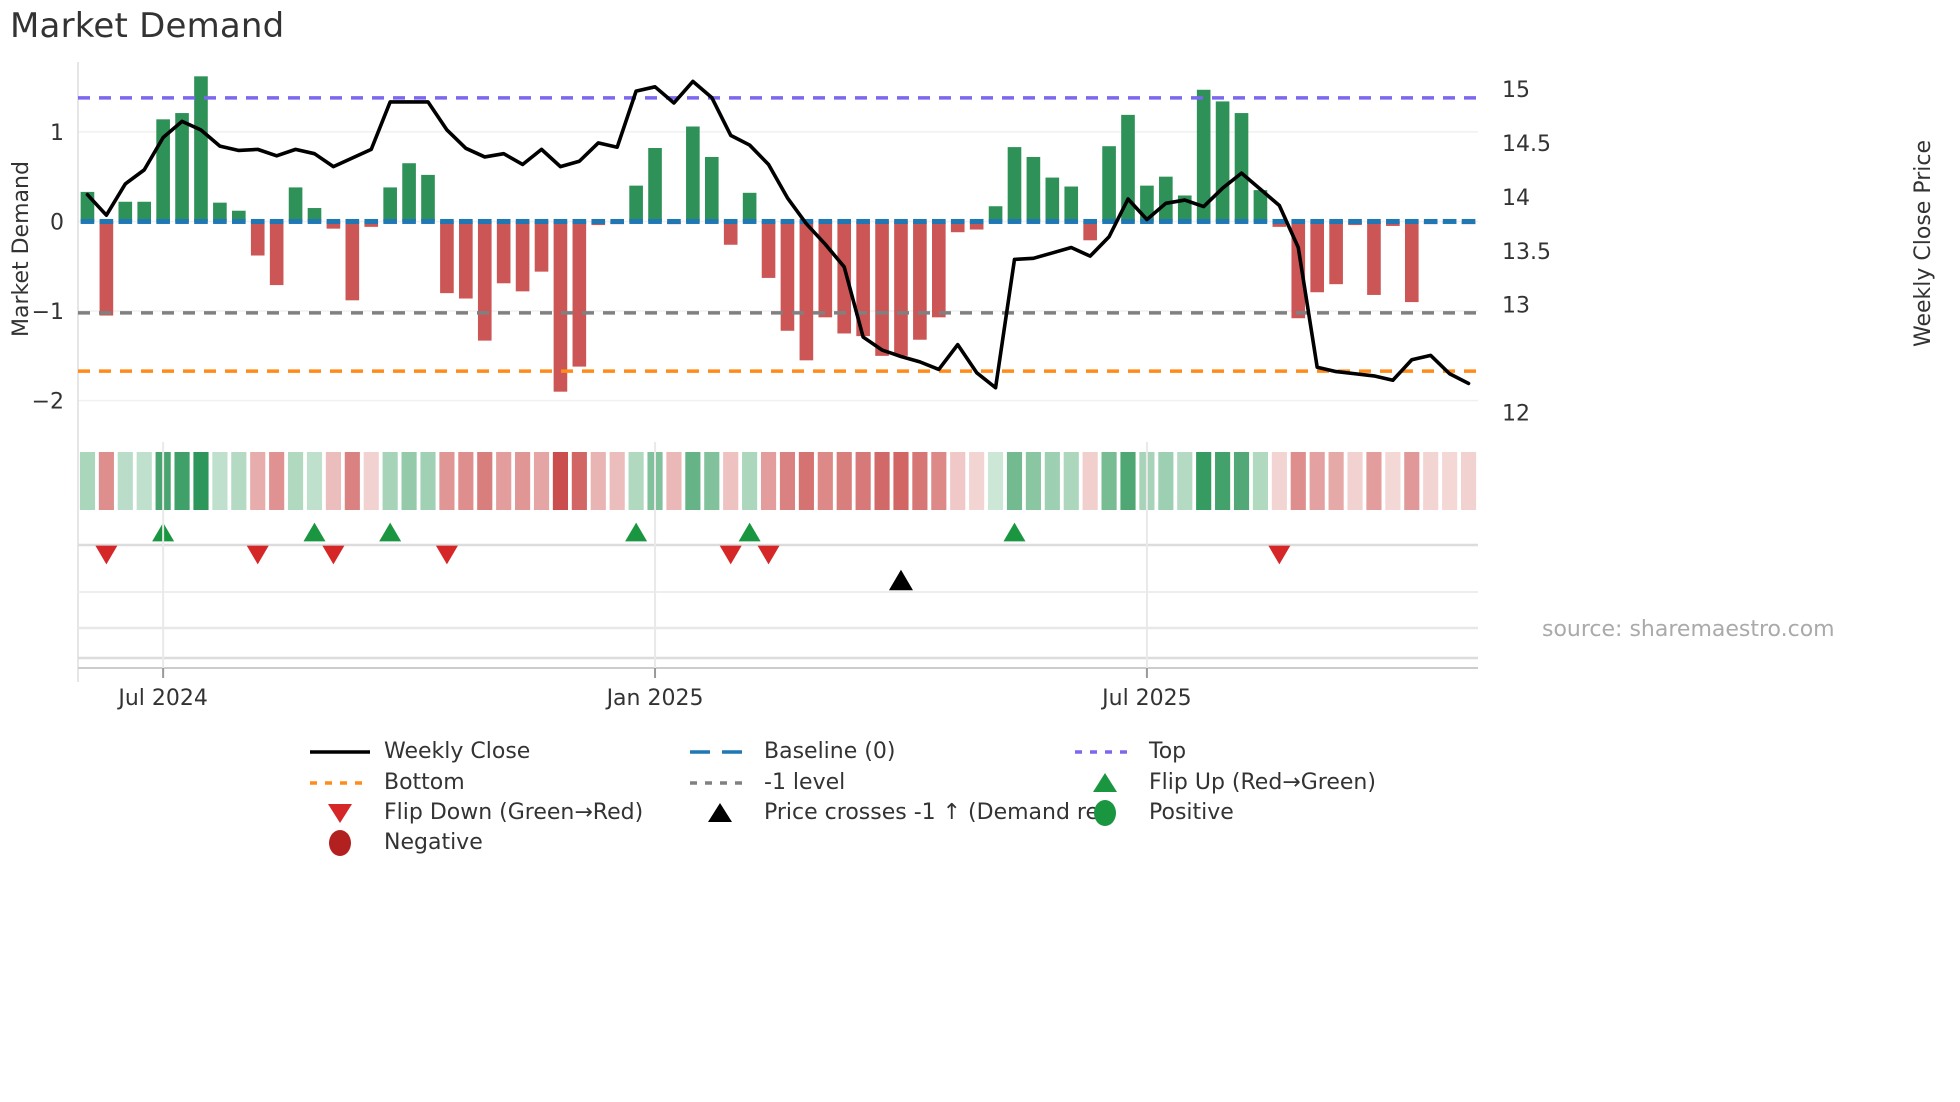 The image size is (1960, 1102). Describe the element at coordinates (767, 782) in the screenshot. I see `legend-item: -1 level` at that location.